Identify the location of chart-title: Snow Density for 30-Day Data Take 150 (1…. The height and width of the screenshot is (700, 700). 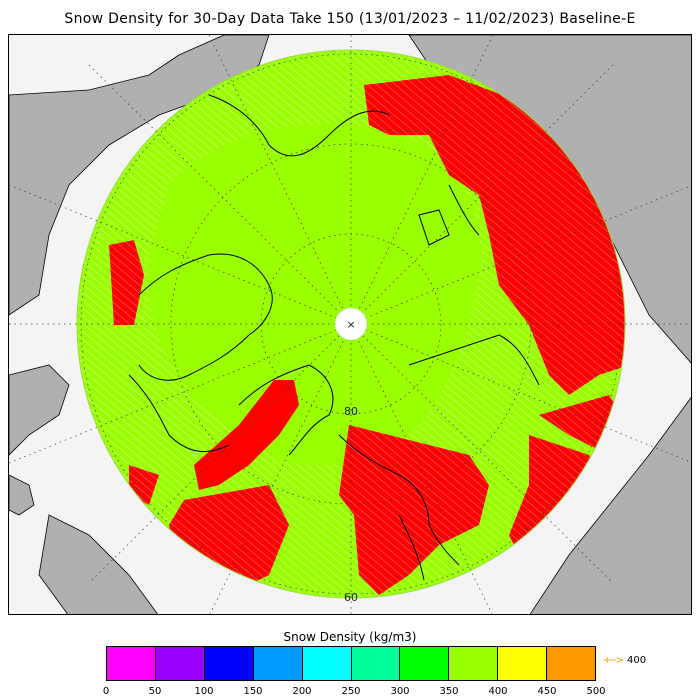
(350, 19).